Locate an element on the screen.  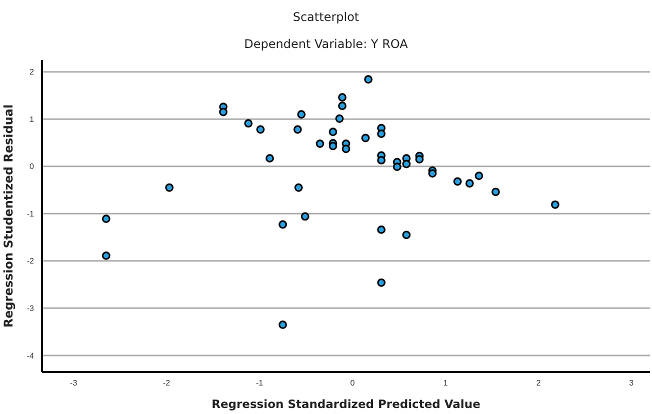
x-tick-label: -3 is located at coordinates (74, 383).